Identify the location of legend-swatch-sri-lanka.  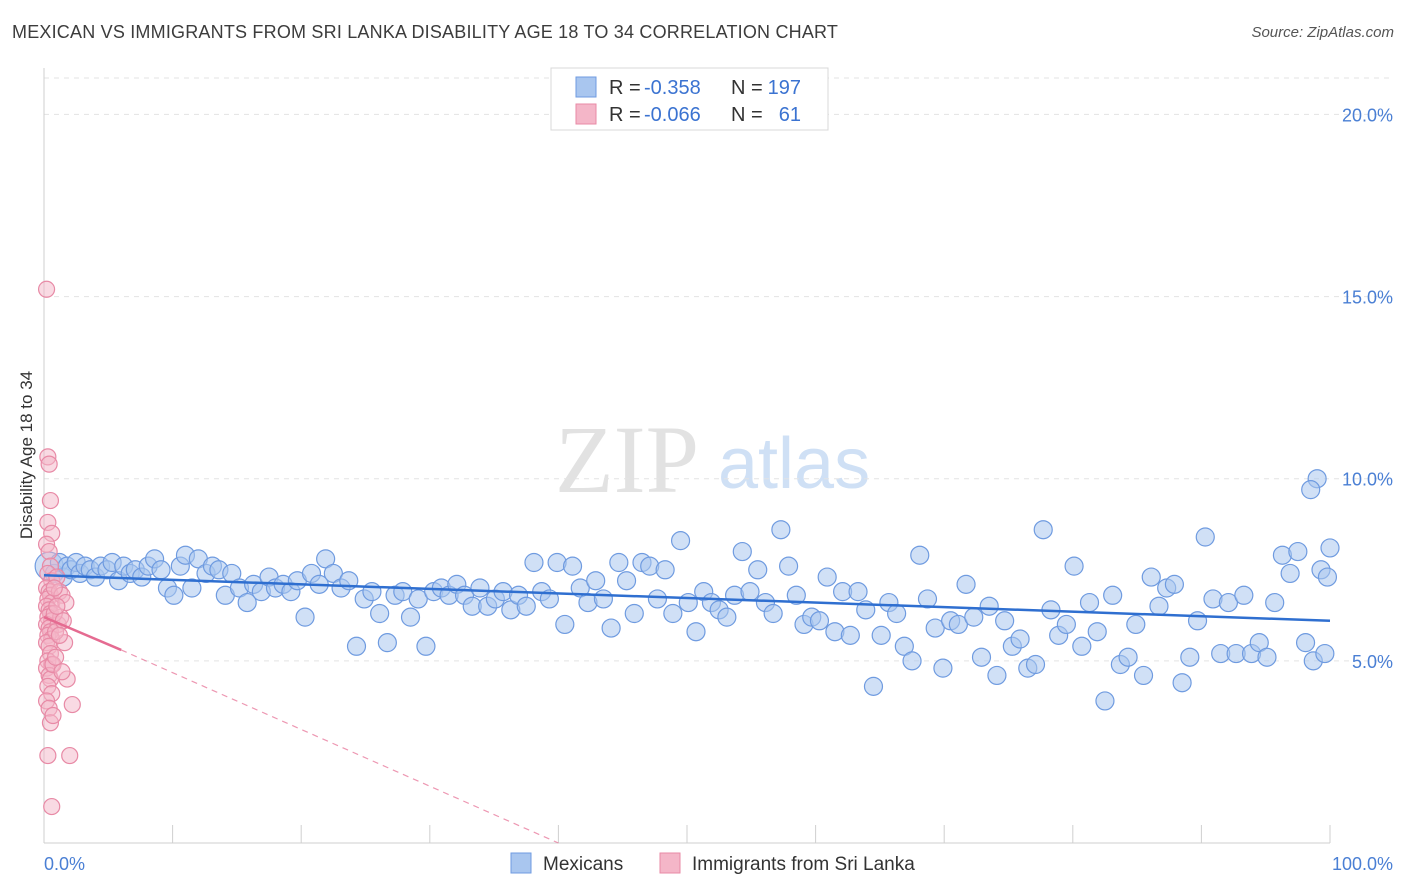
(586, 114).